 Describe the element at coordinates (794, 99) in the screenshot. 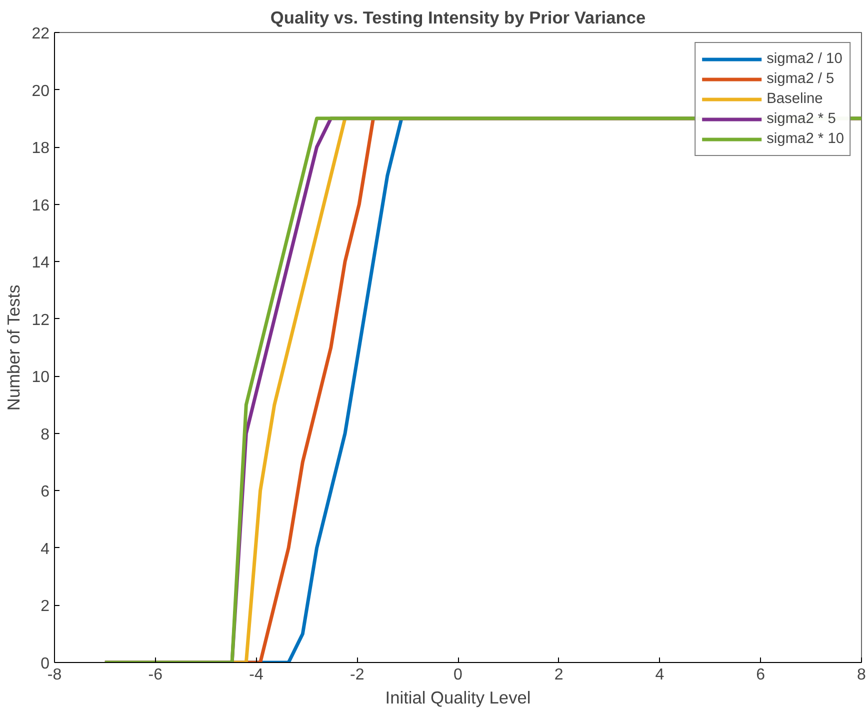

I see `legend-label: Baseline` at that location.